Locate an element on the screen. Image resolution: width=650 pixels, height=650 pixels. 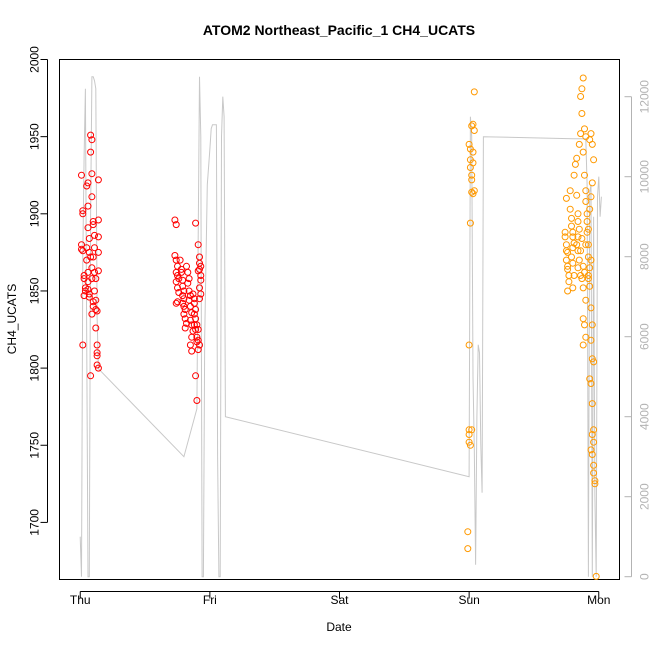
y2-tick-label: 6000 is located at coordinates (644, 336).